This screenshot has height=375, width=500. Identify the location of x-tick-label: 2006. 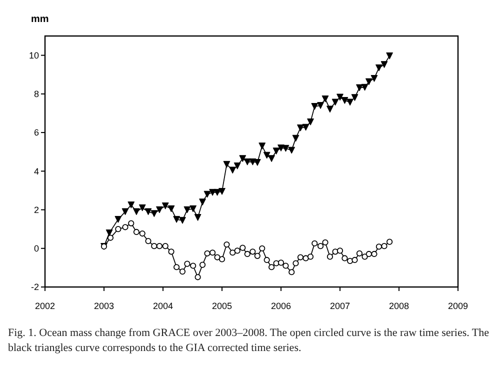
(281, 306).